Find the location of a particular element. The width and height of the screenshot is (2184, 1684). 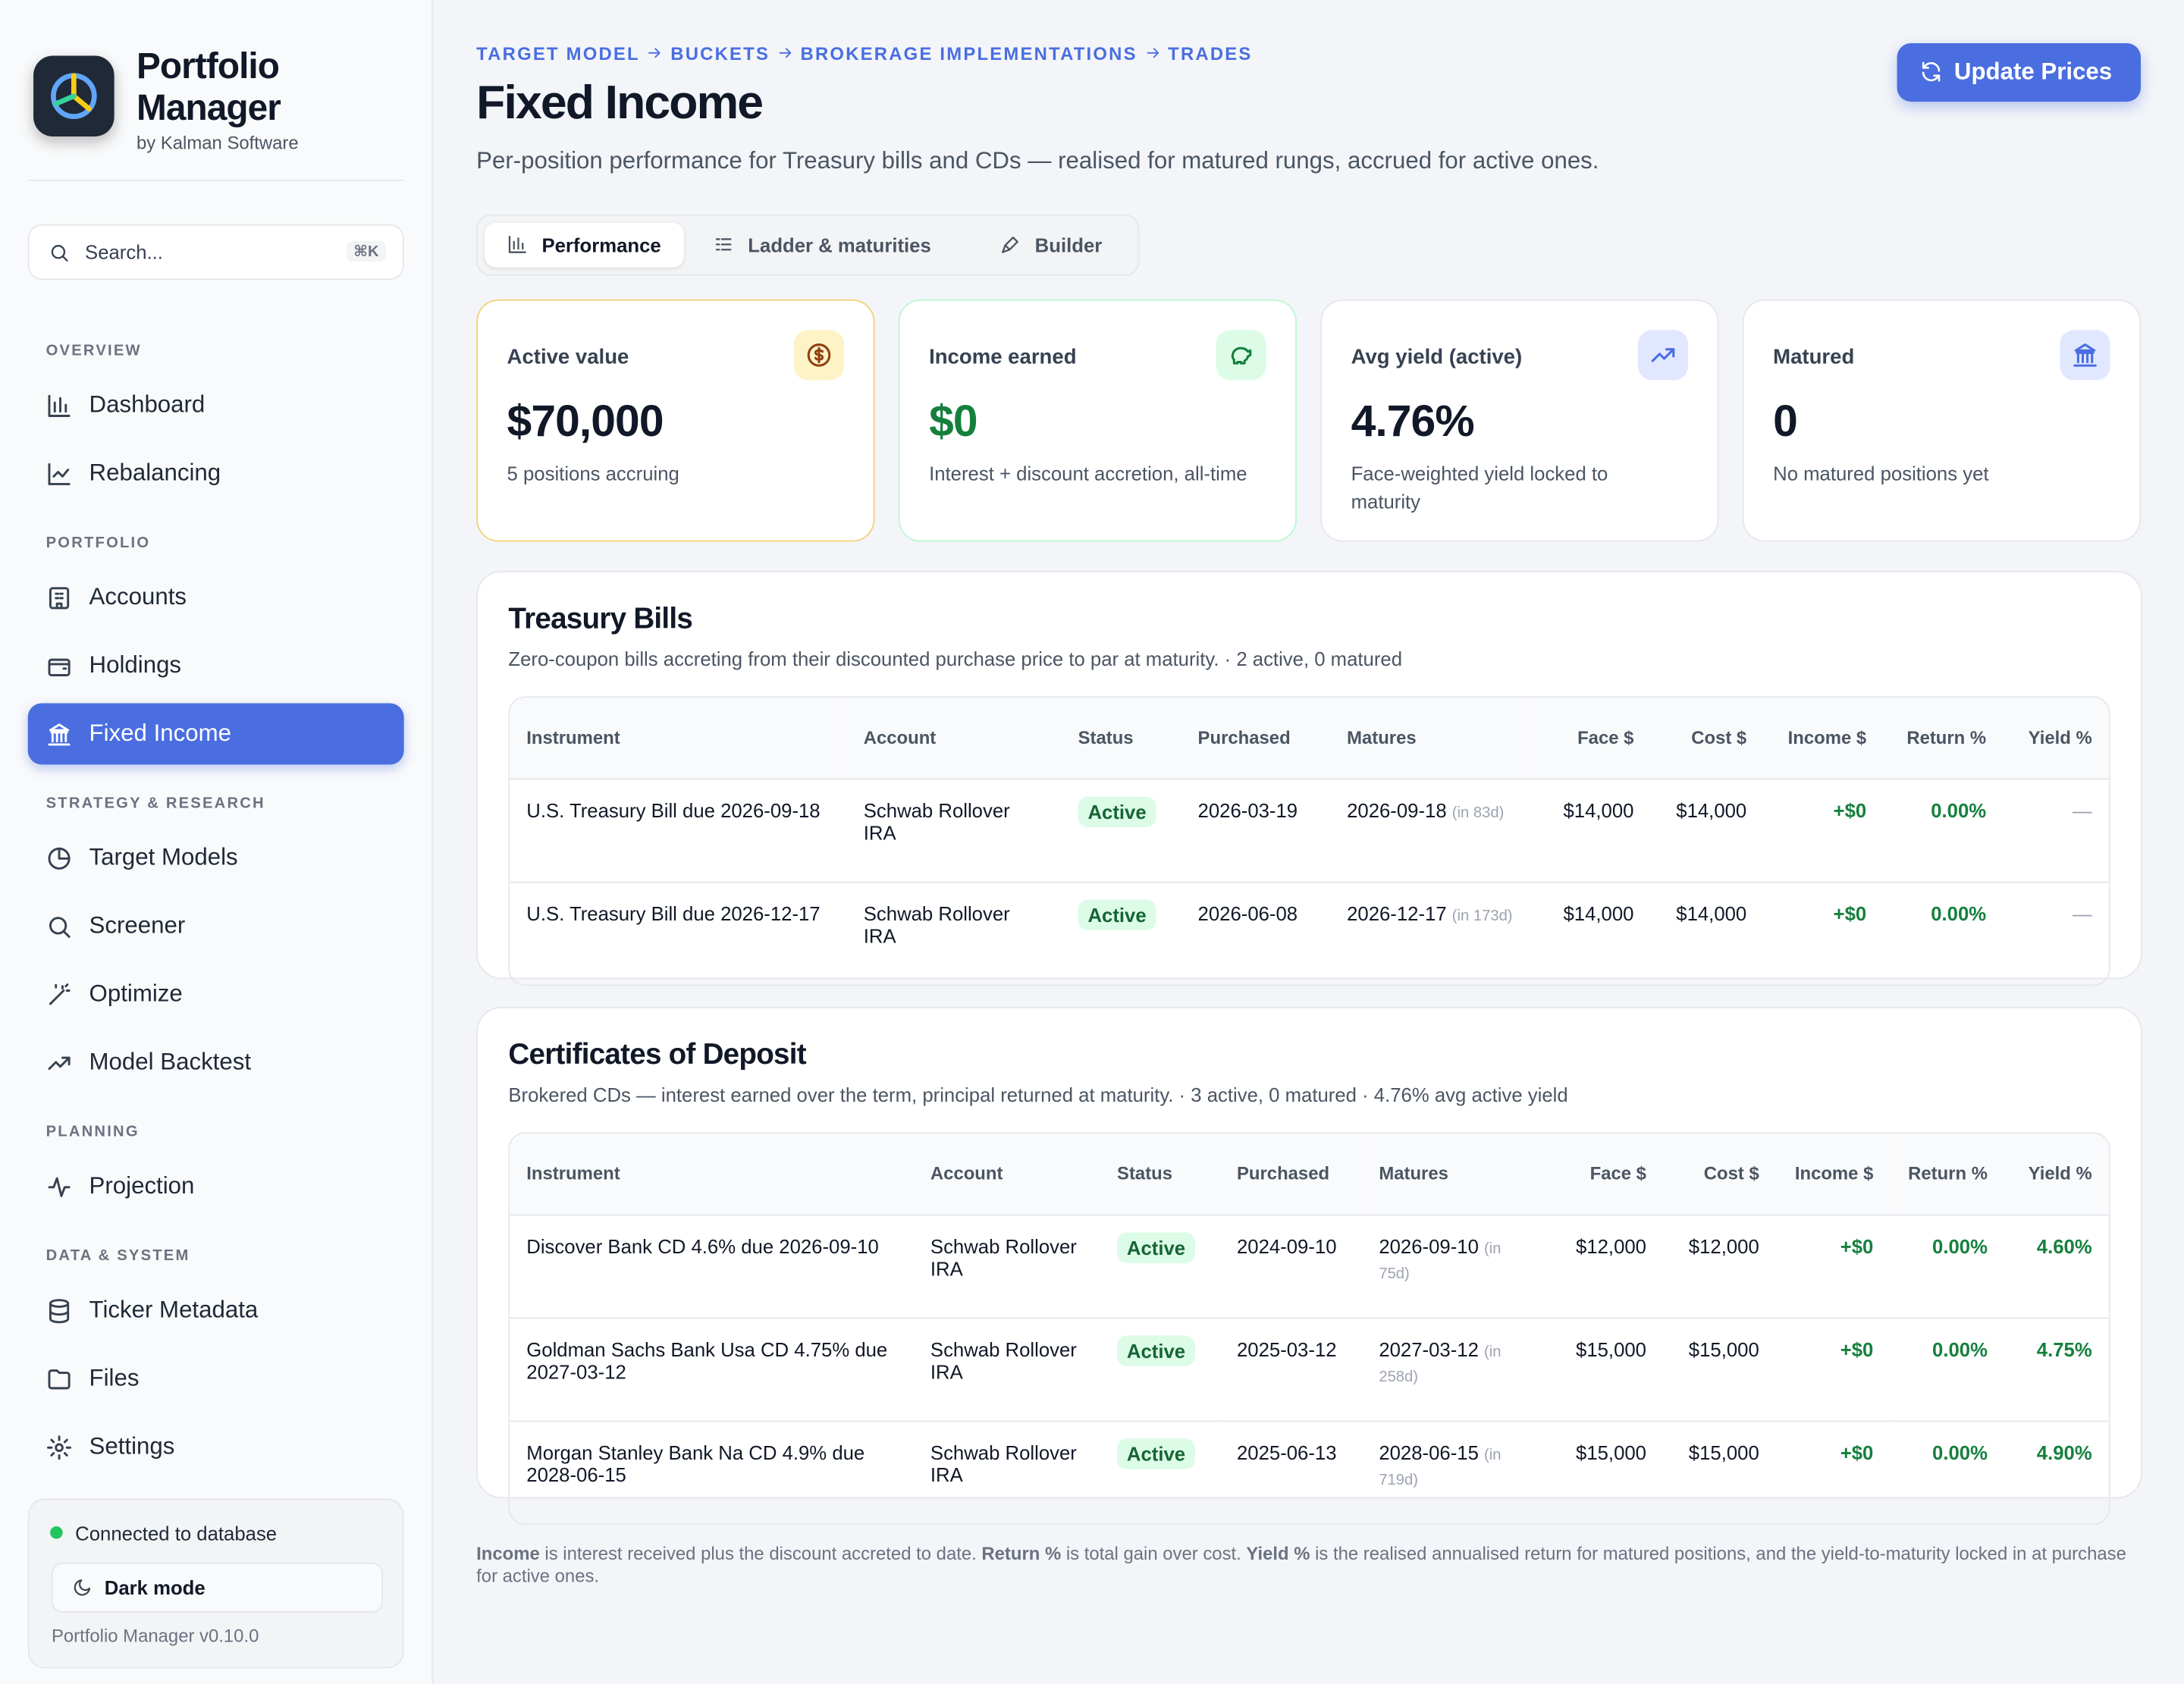

cost-cell: $14,000 is located at coordinates (1707, 830).